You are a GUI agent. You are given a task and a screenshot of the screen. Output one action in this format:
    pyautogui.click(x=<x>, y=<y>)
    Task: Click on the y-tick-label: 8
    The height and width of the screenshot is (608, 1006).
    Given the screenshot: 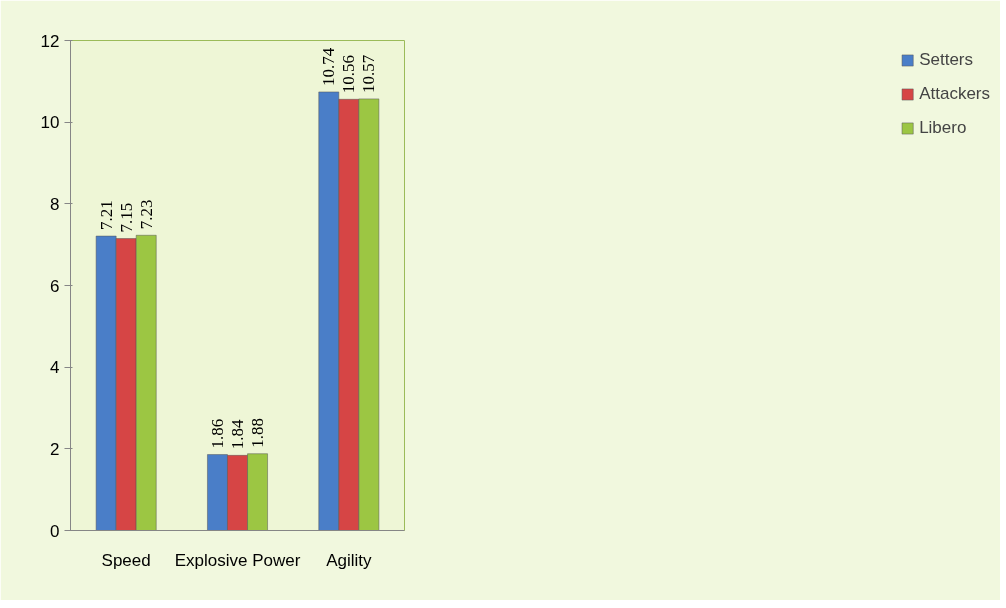 What is the action you would take?
    pyautogui.click(x=55, y=204)
    